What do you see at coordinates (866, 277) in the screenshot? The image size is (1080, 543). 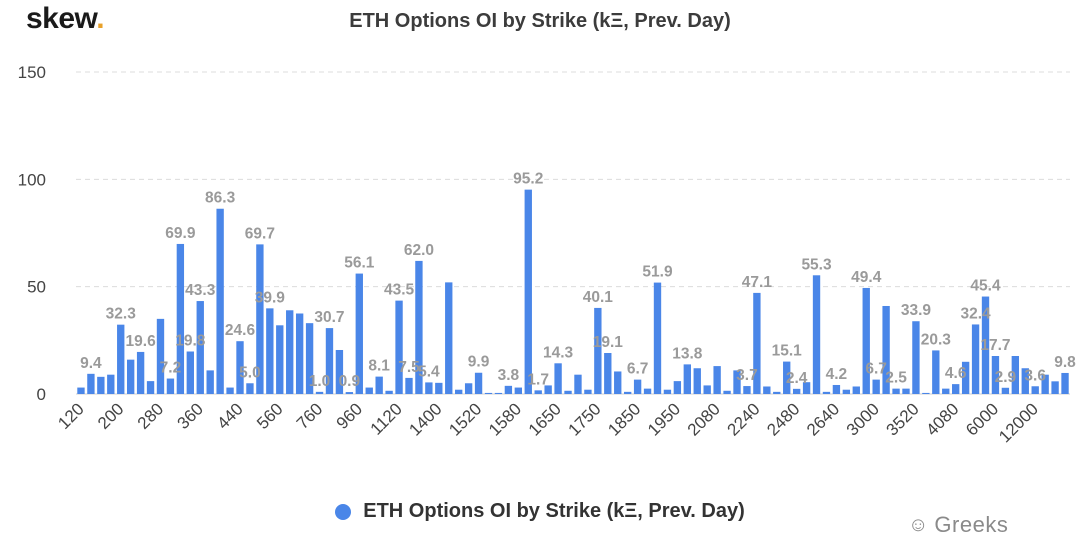 I see `data-label: 49.4` at bounding box center [866, 277].